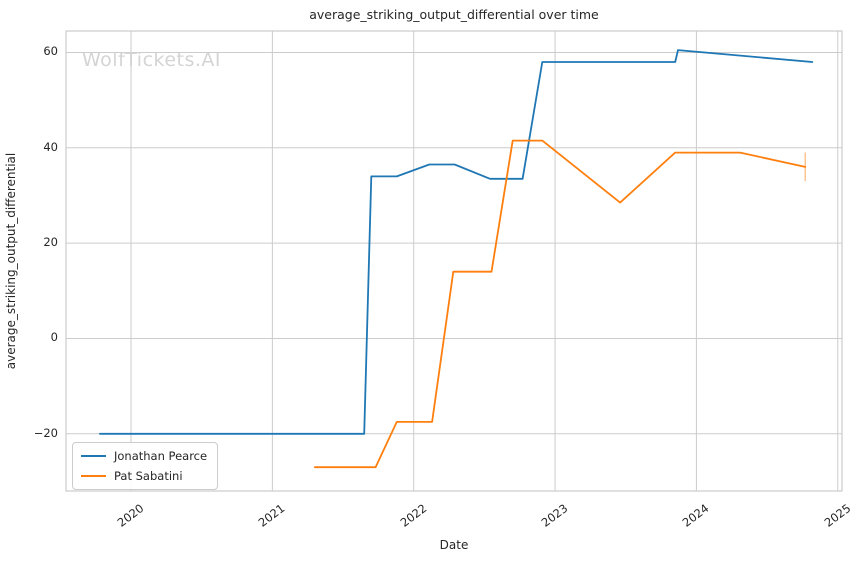 The image size is (862, 561). Describe the element at coordinates (152, 60) in the screenshot. I see `watermark: WolfTickets.AI` at that location.